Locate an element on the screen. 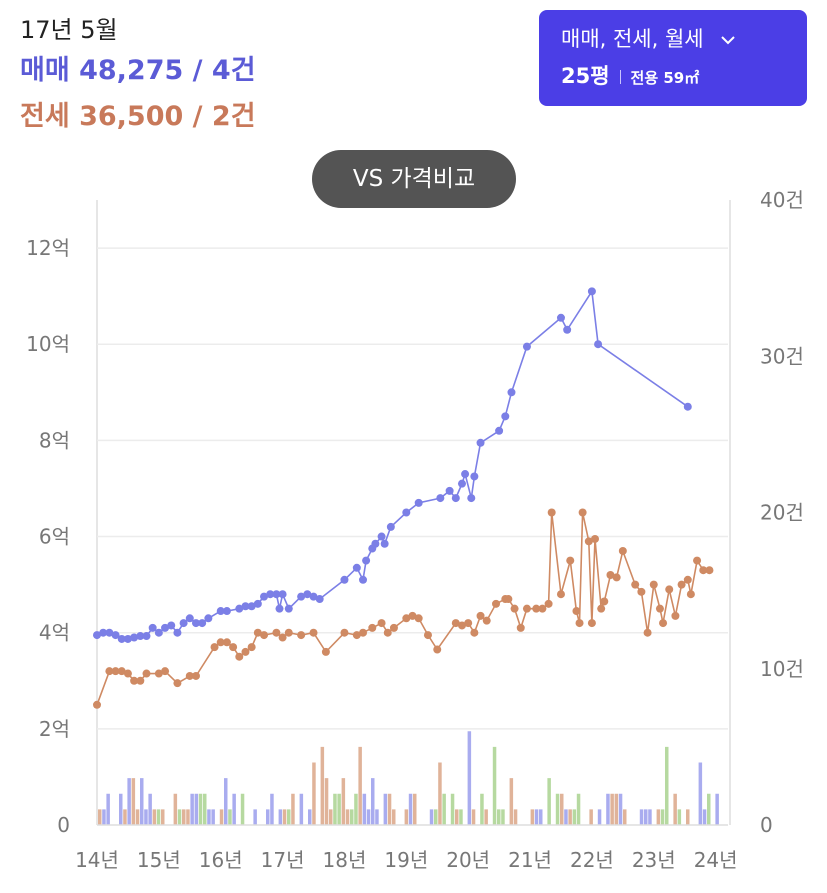 The width and height of the screenshot is (827, 893). chevron-down-icon is located at coordinates (723, 39).